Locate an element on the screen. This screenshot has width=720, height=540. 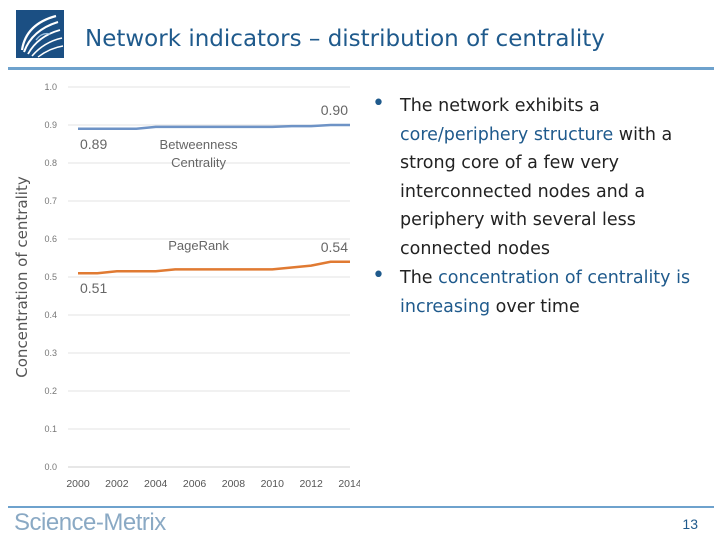
bullet-text: The network exhibits a is located at coordinates (500, 106).